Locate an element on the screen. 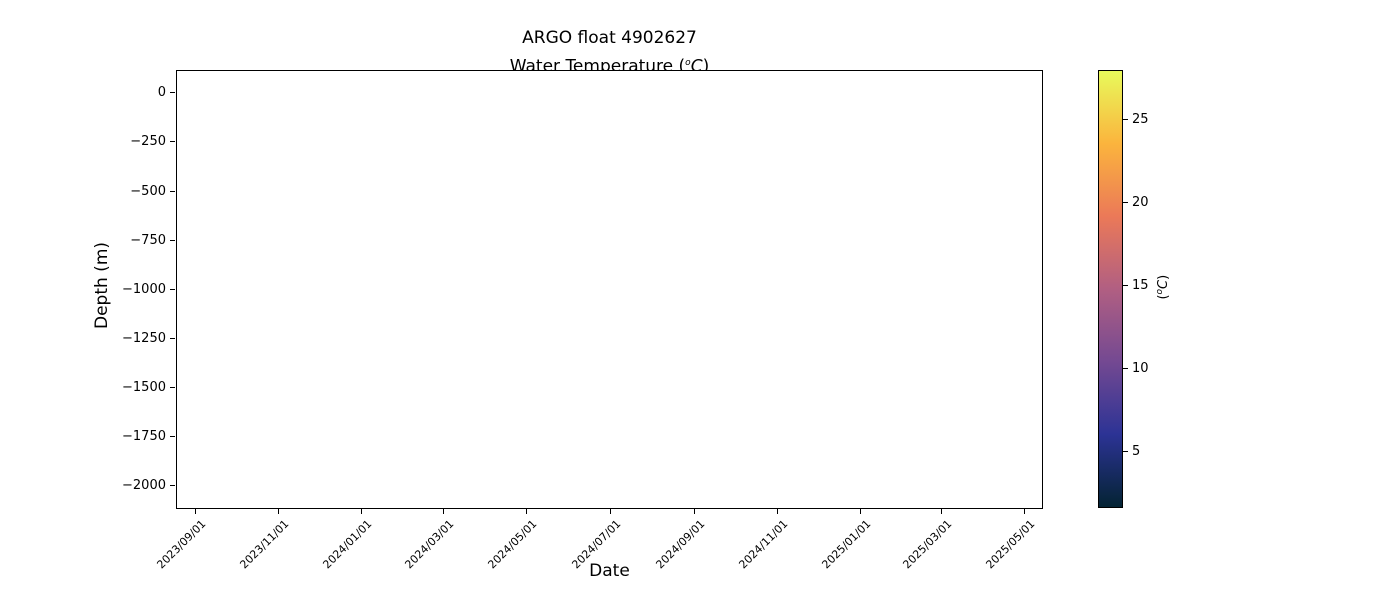  y-tick-label: −2000 is located at coordinates (144, 485).